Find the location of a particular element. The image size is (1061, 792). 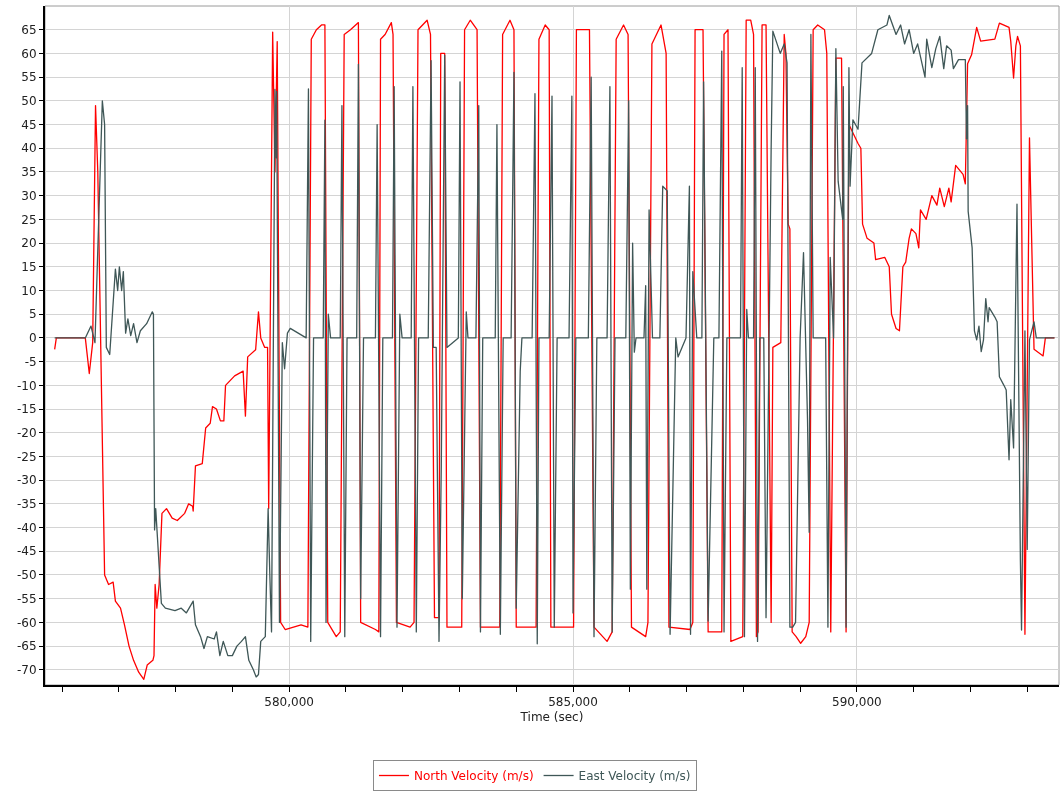

y-tick-label: 25 is located at coordinates (29, 219).